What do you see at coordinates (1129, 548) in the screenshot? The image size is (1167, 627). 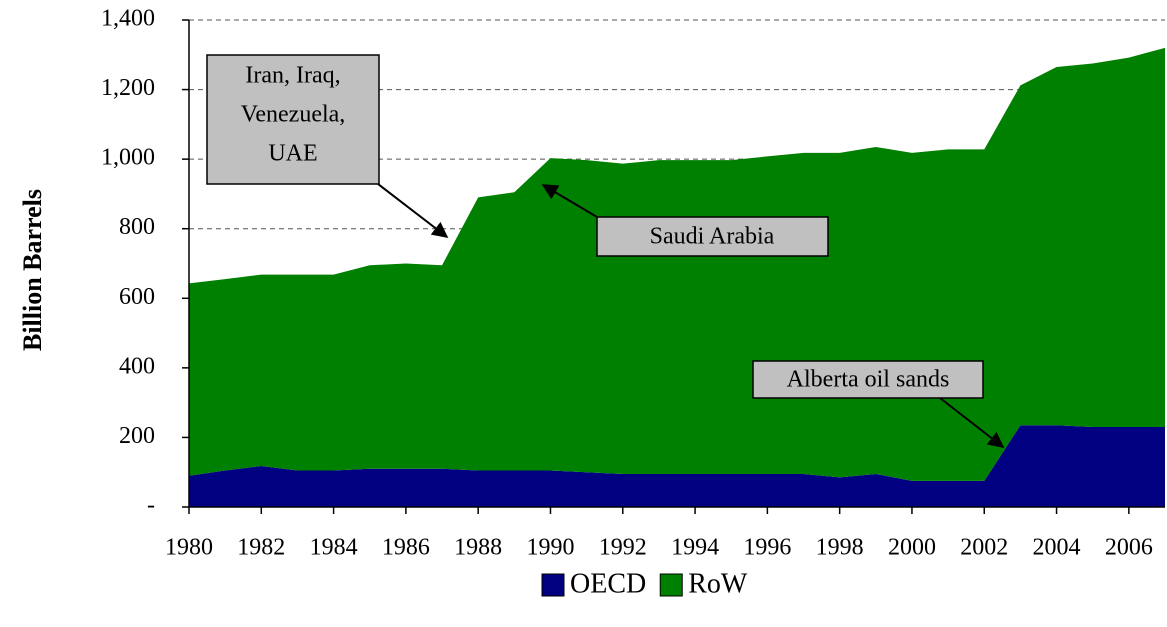 I see `x-tick-label: 2006` at bounding box center [1129, 548].